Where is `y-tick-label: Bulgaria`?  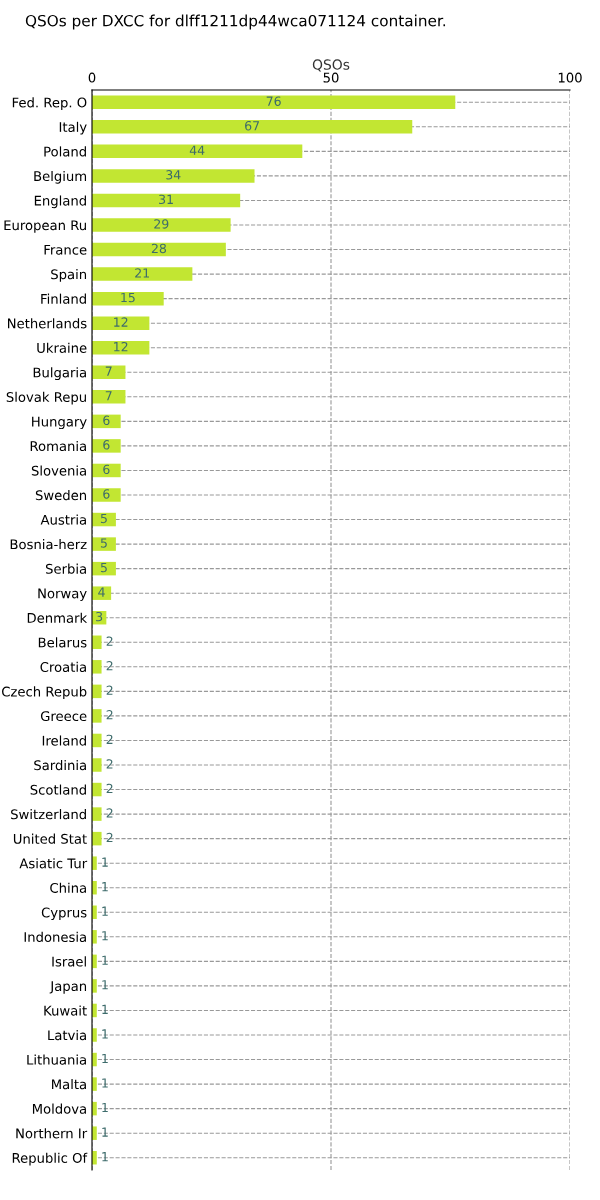 y-tick-label: Bulgaria is located at coordinates (59, 374).